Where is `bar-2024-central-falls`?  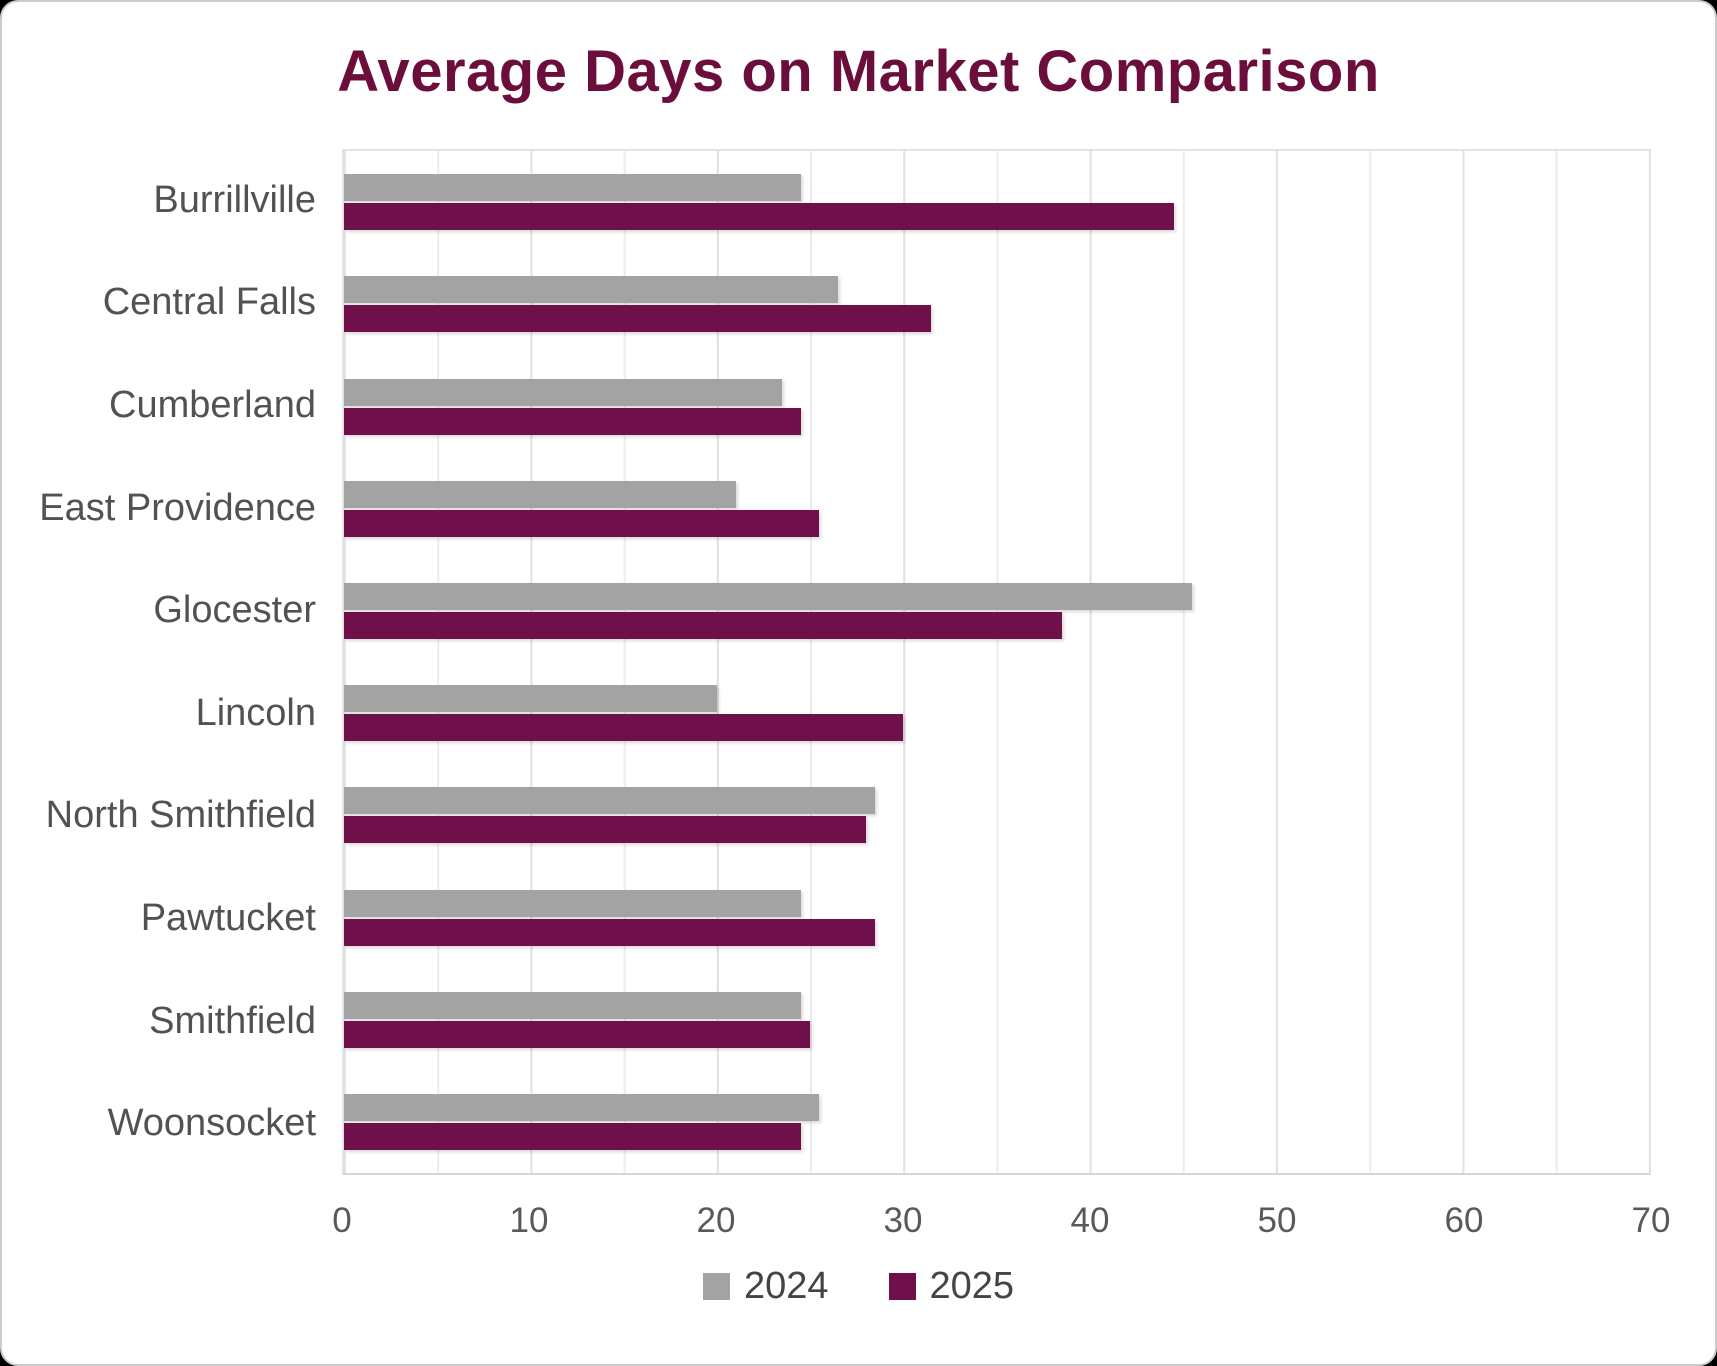 bar-2024-central-falls is located at coordinates (591, 290).